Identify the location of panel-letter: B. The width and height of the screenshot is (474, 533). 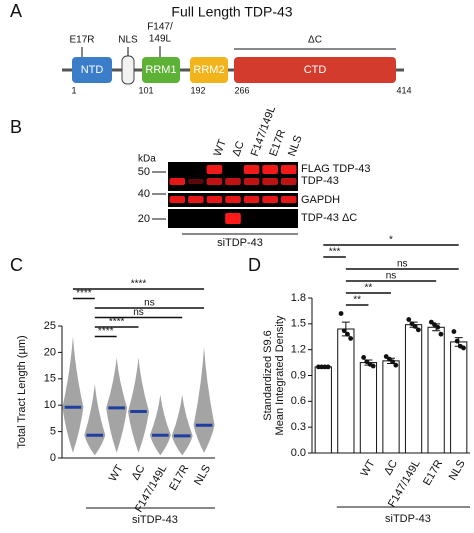
(16, 127).